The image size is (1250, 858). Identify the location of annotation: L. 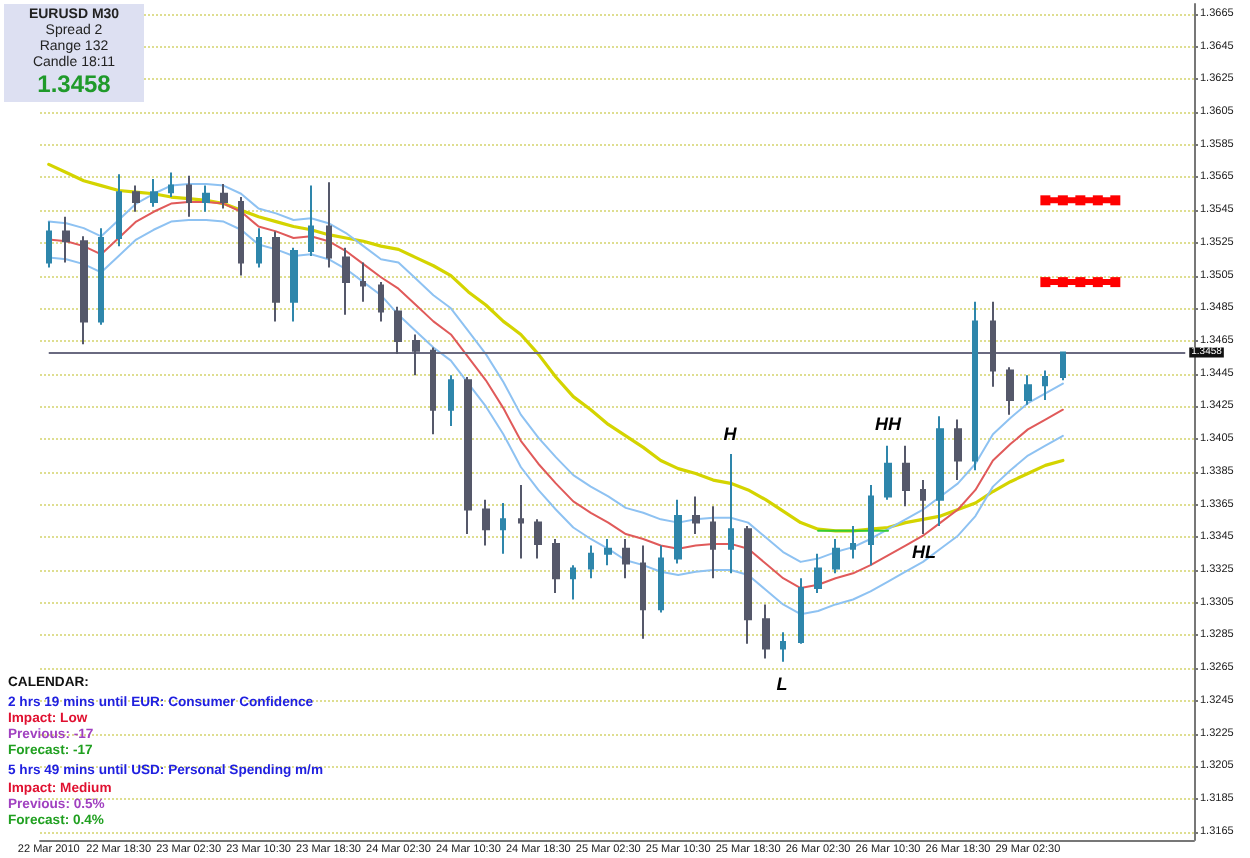
(782, 684).